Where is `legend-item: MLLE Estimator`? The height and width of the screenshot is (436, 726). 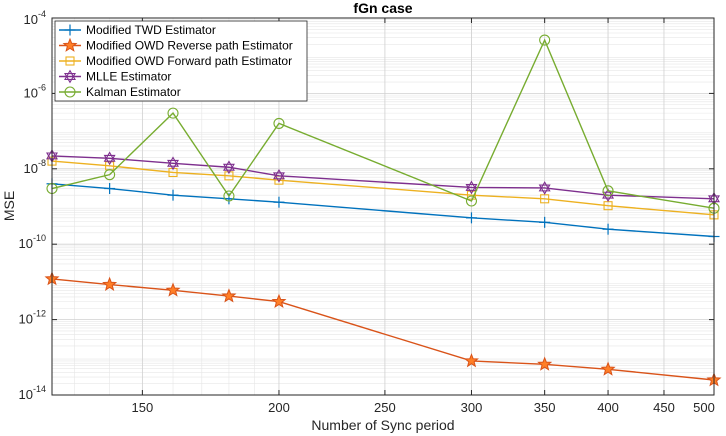 legend-item: MLLE Estimator is located at coordinates (115, 77).